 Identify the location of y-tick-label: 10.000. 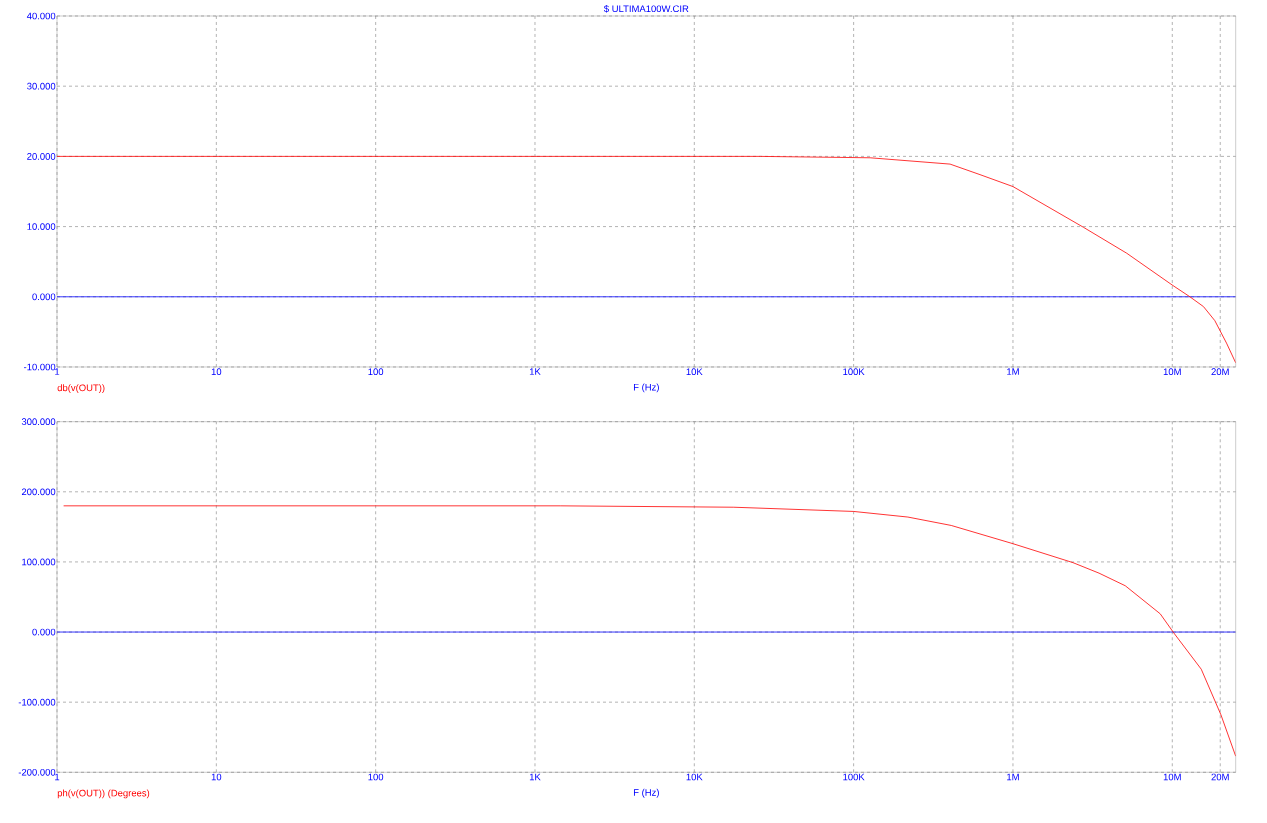
(41, 226).